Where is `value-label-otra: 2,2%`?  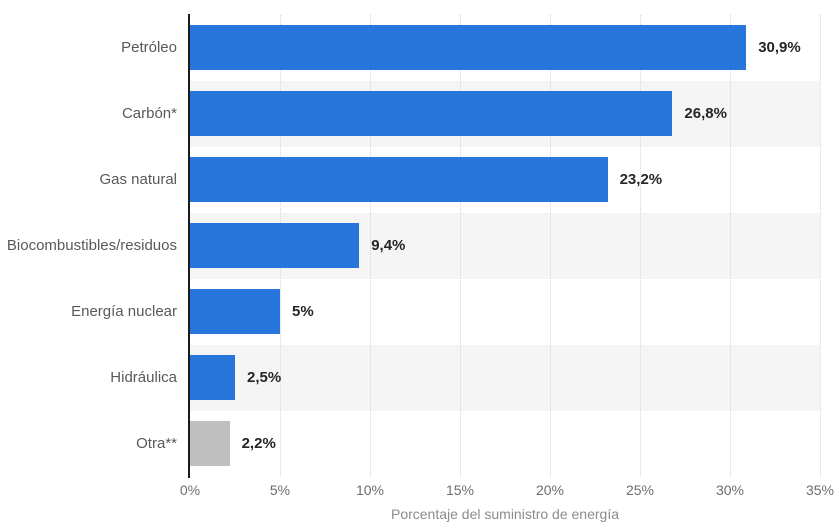
value-label-otra: 2,2% is located at coordinates (258, 443).